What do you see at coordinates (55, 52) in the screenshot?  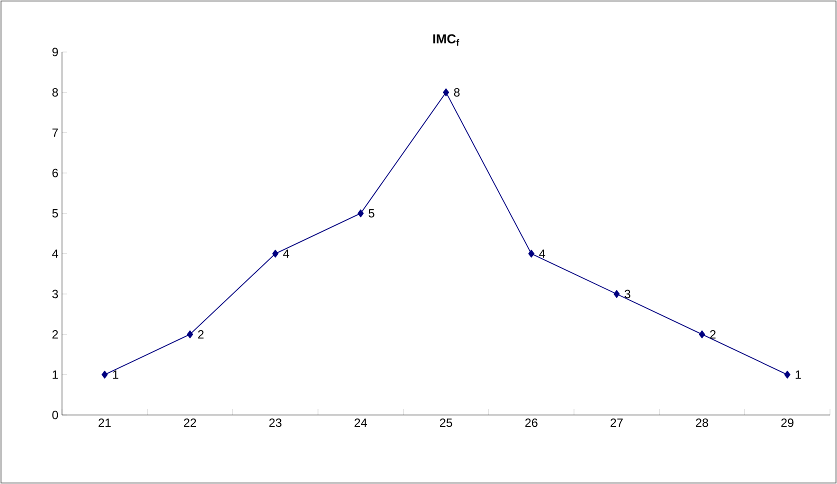 I see `y-tick-label: 9` at bounding box center [55, 52].